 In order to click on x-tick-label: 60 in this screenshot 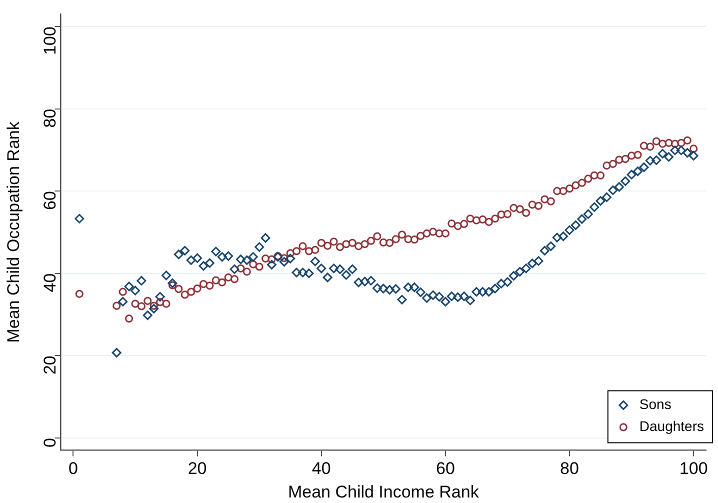, I will do `click(445, 468)`.